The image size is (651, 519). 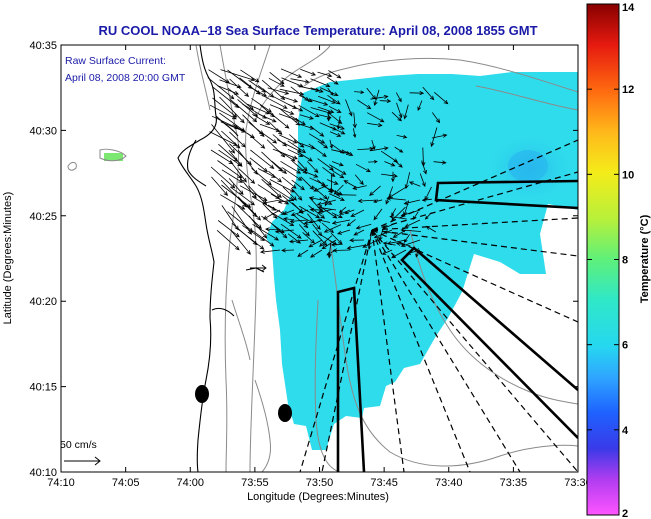 What do you see at coordinates (351, 379) in the screenshot?
I see `call-area-south` at bounding box center [351, 379].